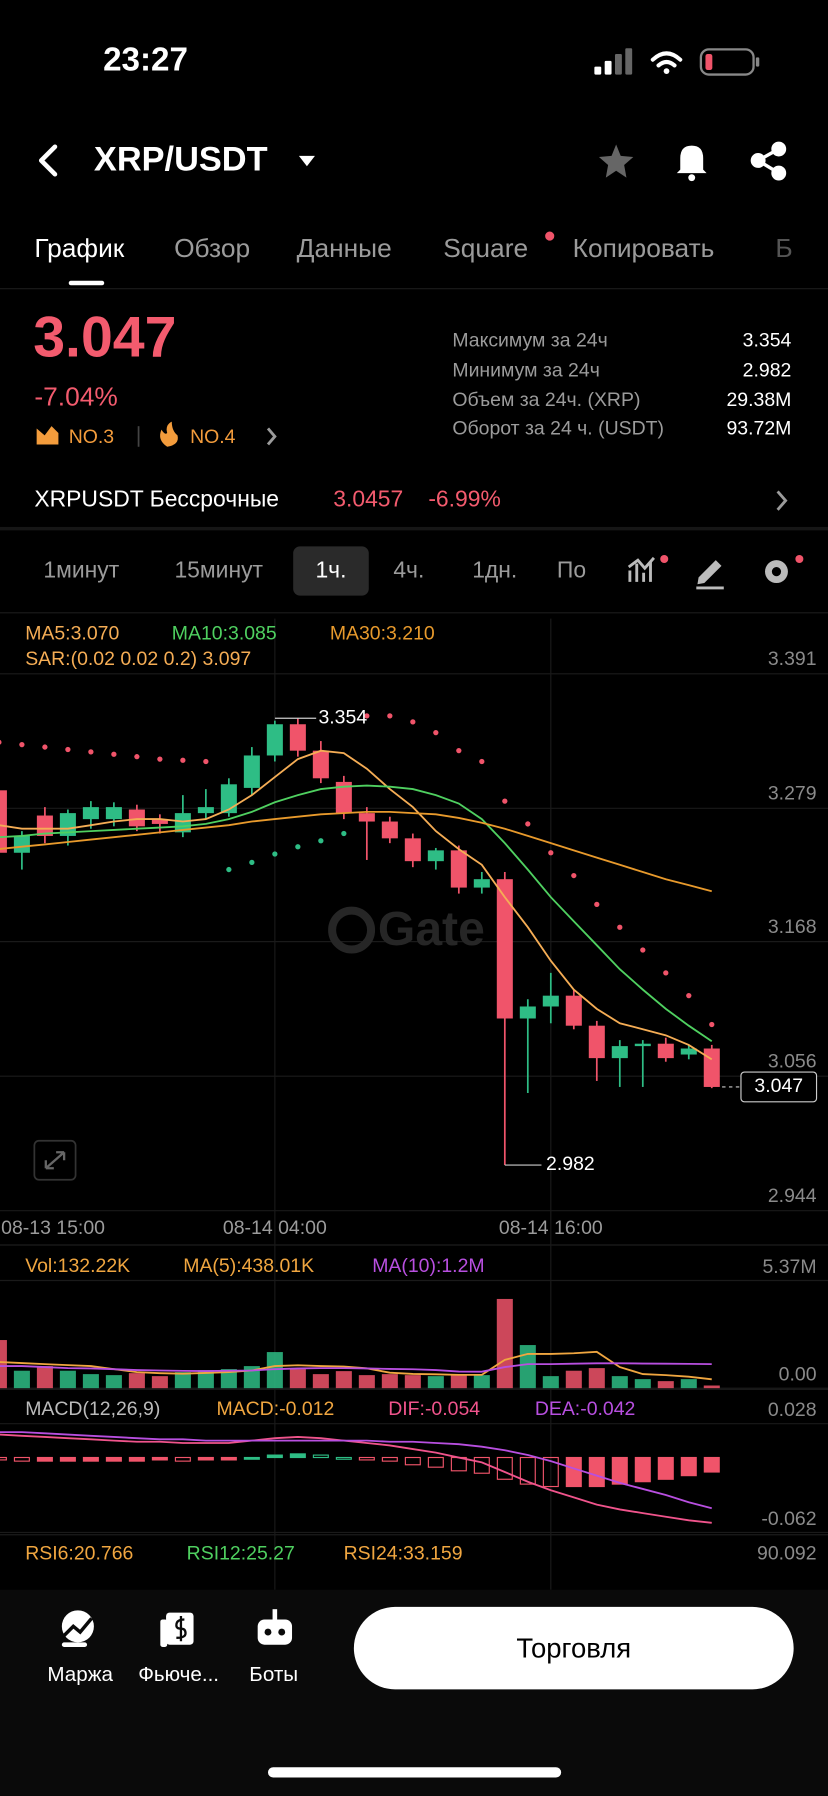 This screenshot has width=828, height=1796. What do you see at coordinates (691, 163) in the screenshot?
I see `alert-button` at bounding box center [691, 163].